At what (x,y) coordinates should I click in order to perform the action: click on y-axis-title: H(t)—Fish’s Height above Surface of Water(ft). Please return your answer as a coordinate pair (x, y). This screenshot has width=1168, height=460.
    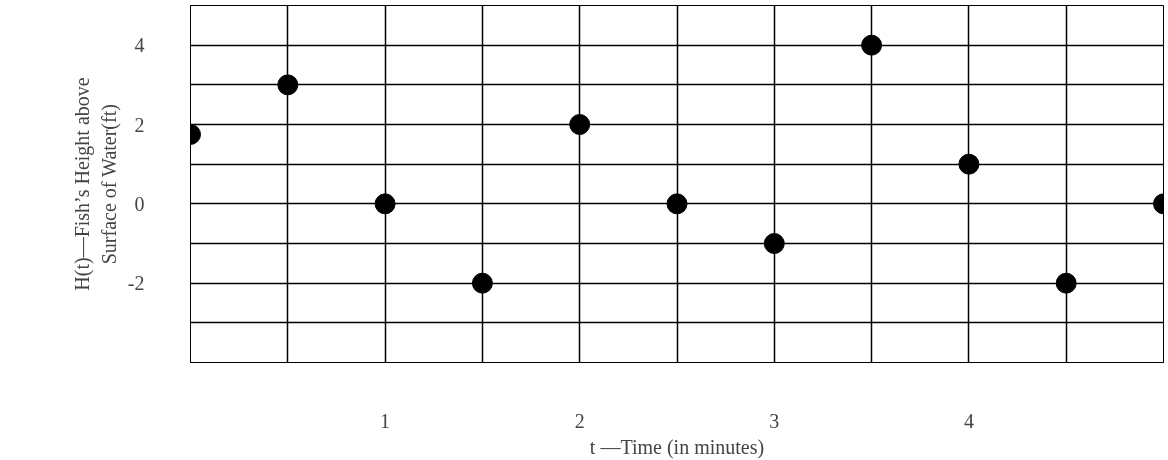
    Looking at the image, I should click on (96, 184).